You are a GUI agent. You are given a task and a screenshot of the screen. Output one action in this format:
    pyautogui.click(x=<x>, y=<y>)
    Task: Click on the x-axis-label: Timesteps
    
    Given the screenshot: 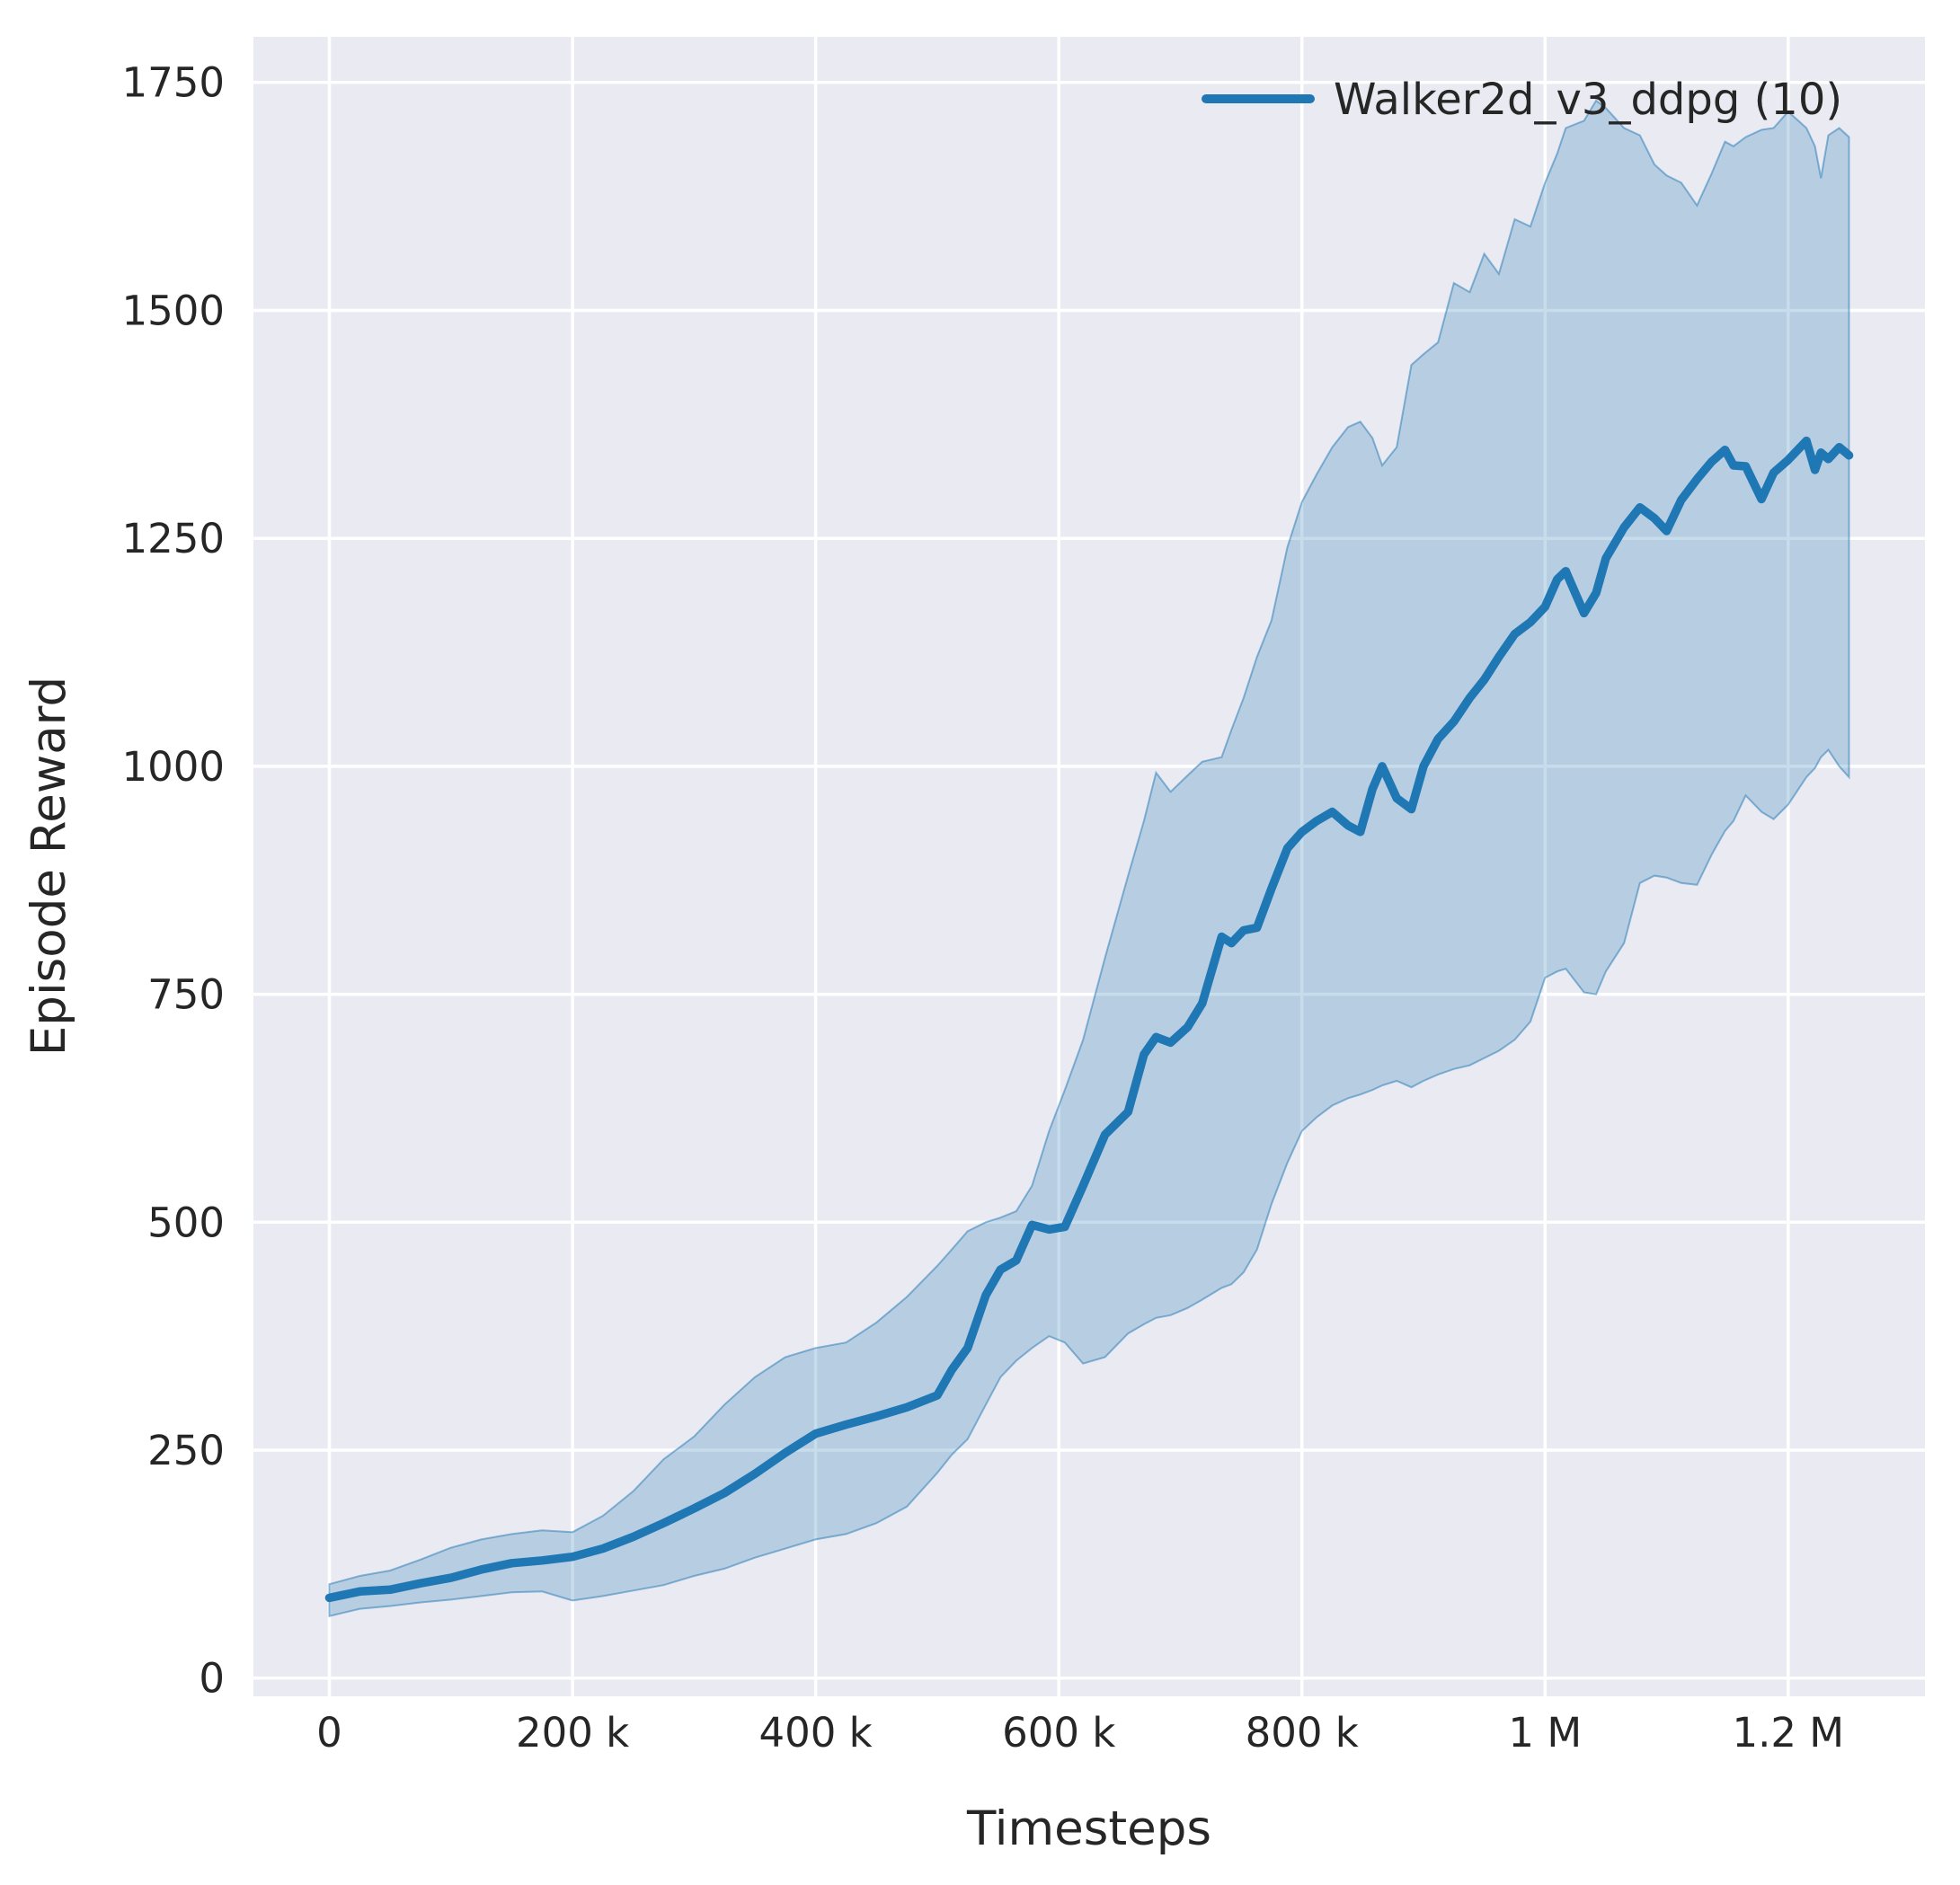 What is the action you would take?
    pyautogui.click(x=1088, y=1828)
    